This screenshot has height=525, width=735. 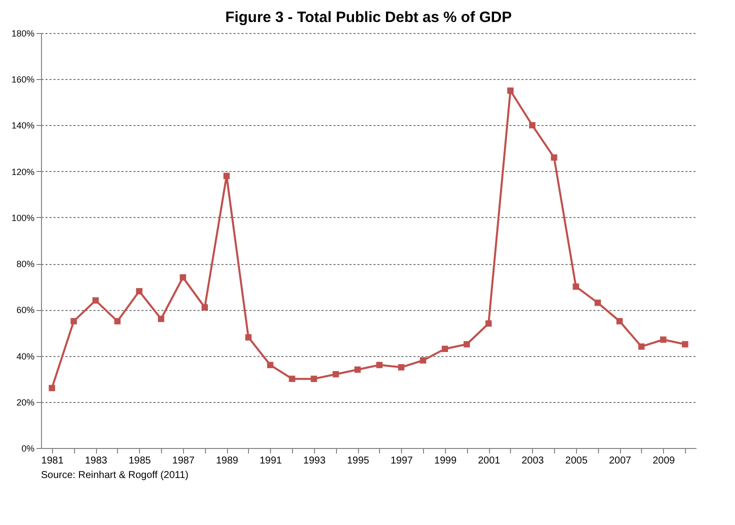 What do you see at coordinates (620, 461) in the screenshot?
I see `x-tick-label: 2007` at bounding box center [620, 461].